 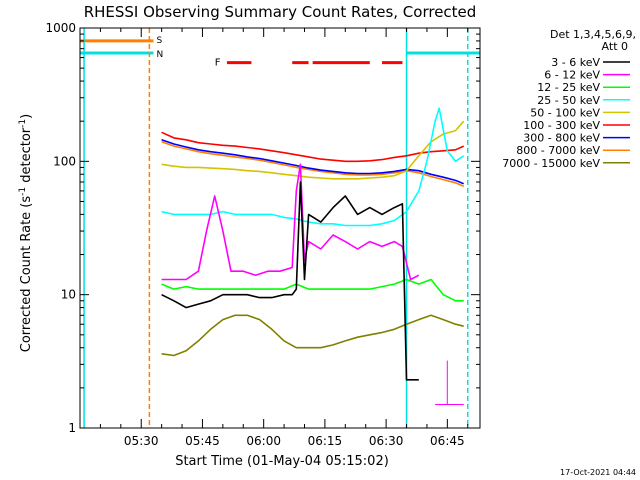 What do you see at coordinates (202, 441) in the screenshot?
I see `x-tick-label-0545: 05:45` at bounding box center [202, 441].